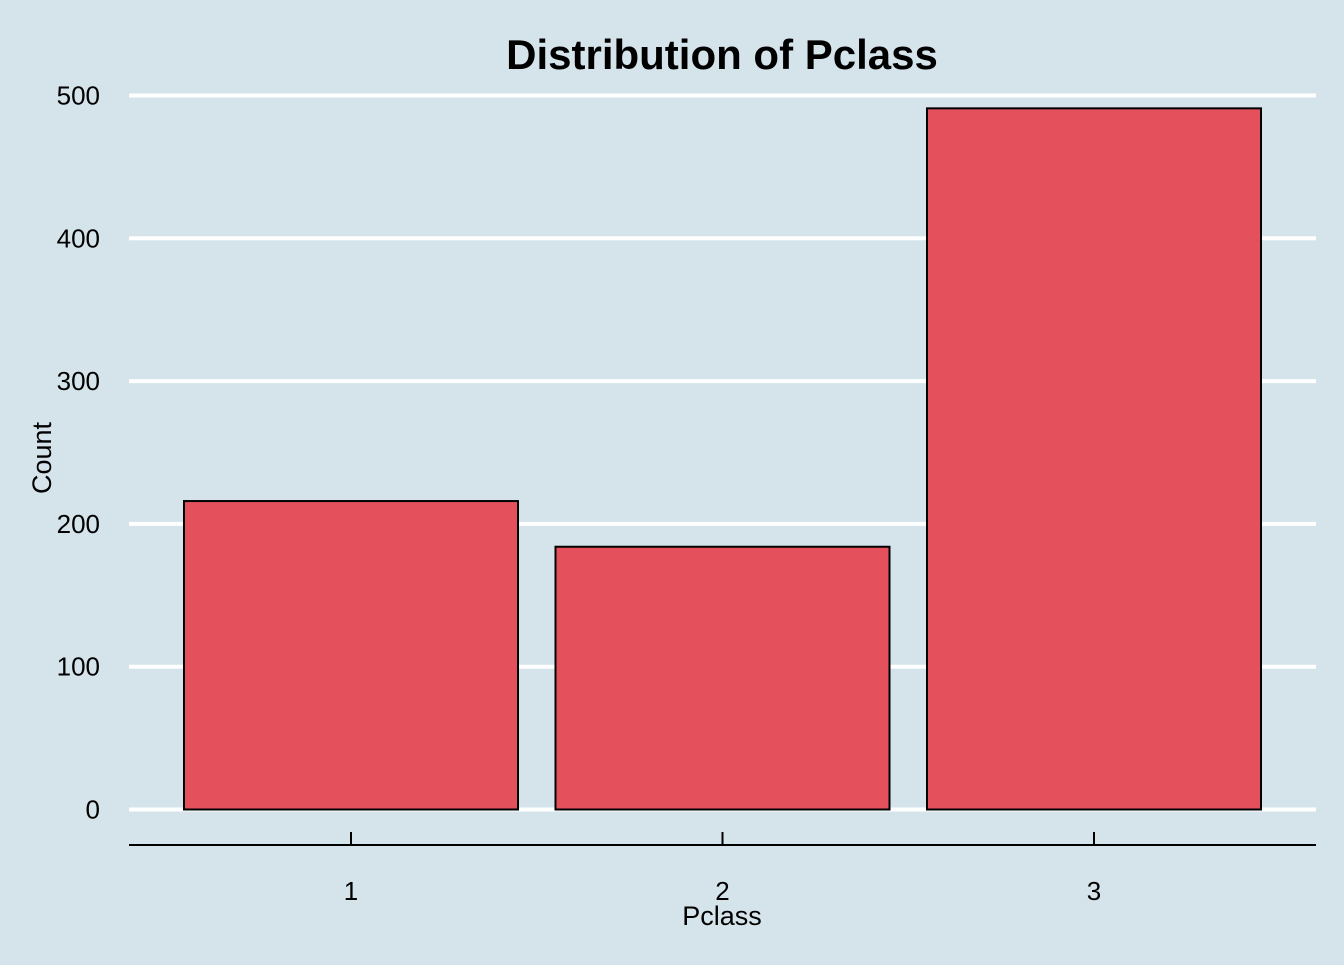  What do you see at coordinates (722, 916) in the screenshot?
I see `x-axis-title: Pclass` at bounding box center [722, 916].